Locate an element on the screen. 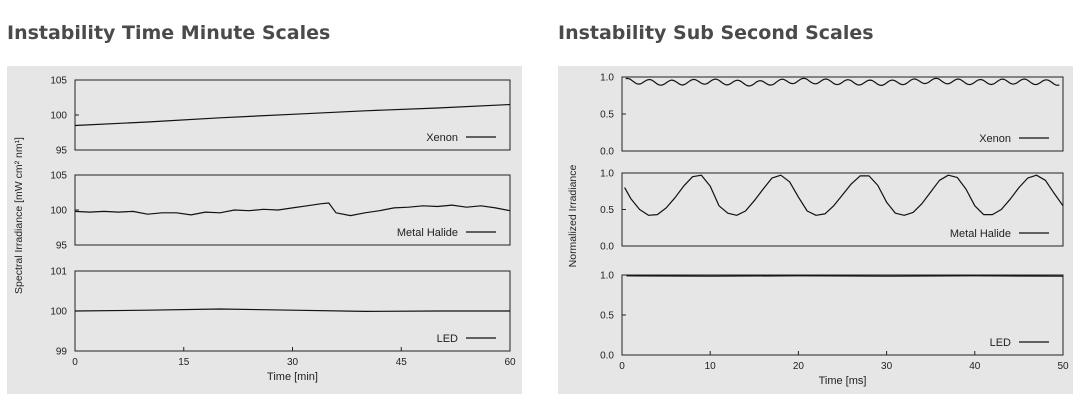  subplot-led: 0.0 0.5 1.0 LED is located at coordinates (832, 316).